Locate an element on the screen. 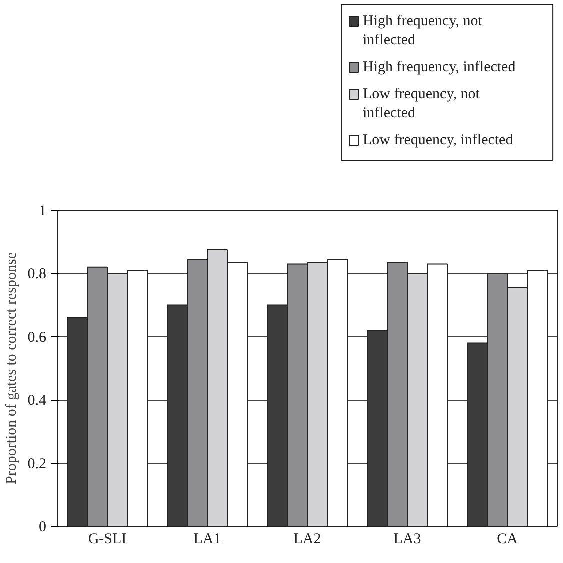 The image size is (563, 563). x-tick-label: LA1 is located at coordinates (208, 540).